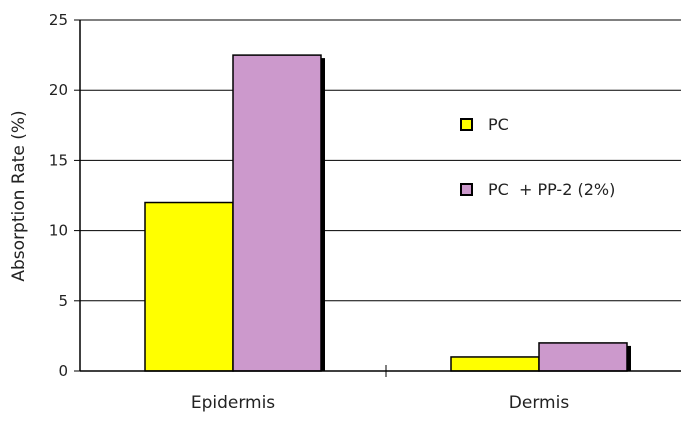 Image resolution: width=681 pixels, height=424 pixels. I want to click on y-tick-label: 10, so click(58, 231).